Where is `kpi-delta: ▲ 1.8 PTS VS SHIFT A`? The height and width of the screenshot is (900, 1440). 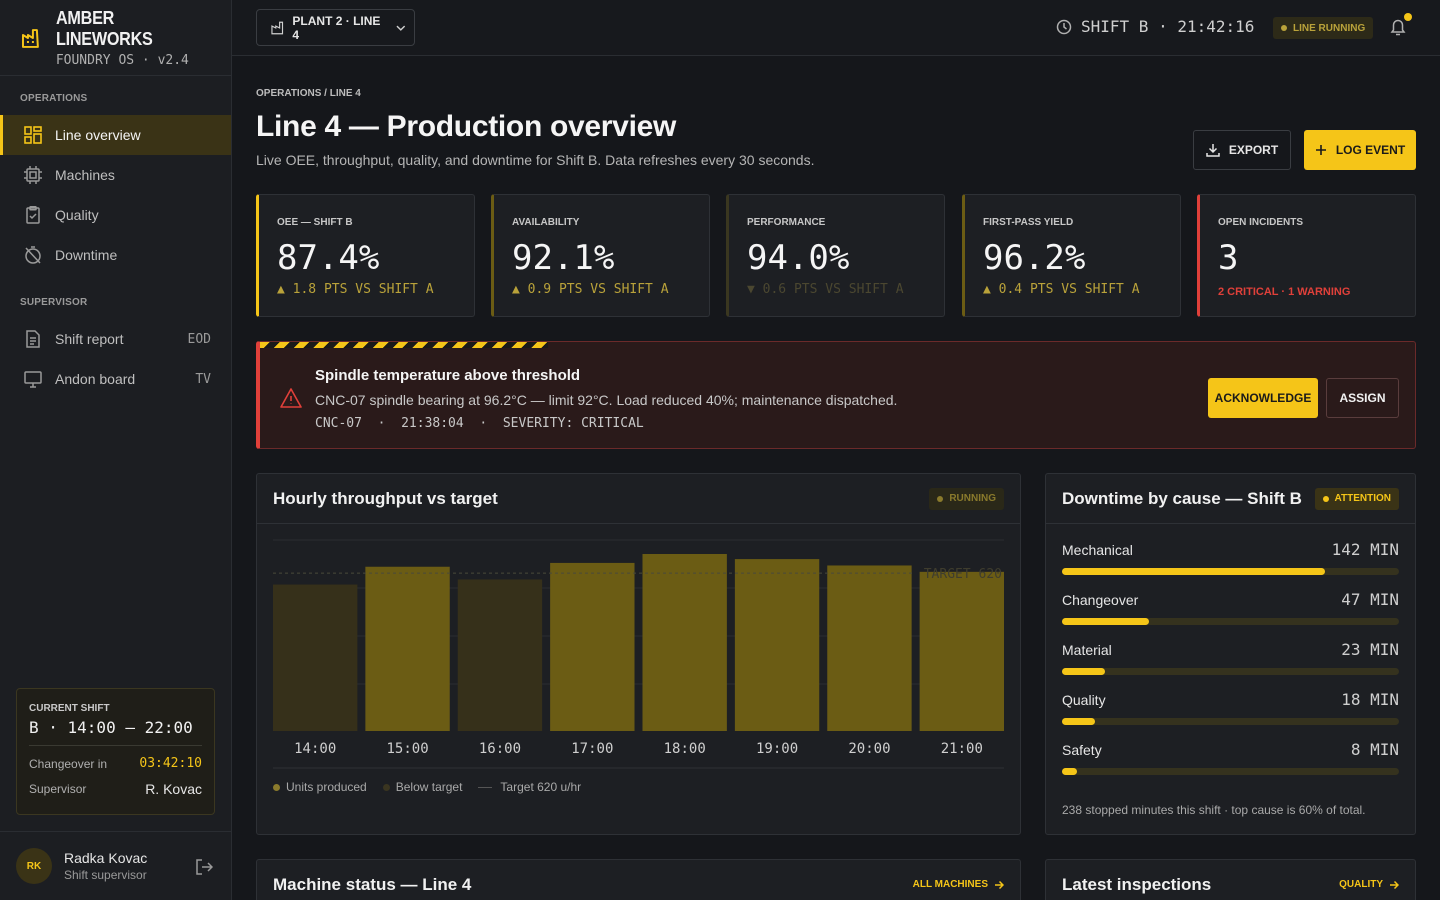 kpi-delta: ▲ 1.8 PTS VS SHIFT A is located at coordinates (355, 289).